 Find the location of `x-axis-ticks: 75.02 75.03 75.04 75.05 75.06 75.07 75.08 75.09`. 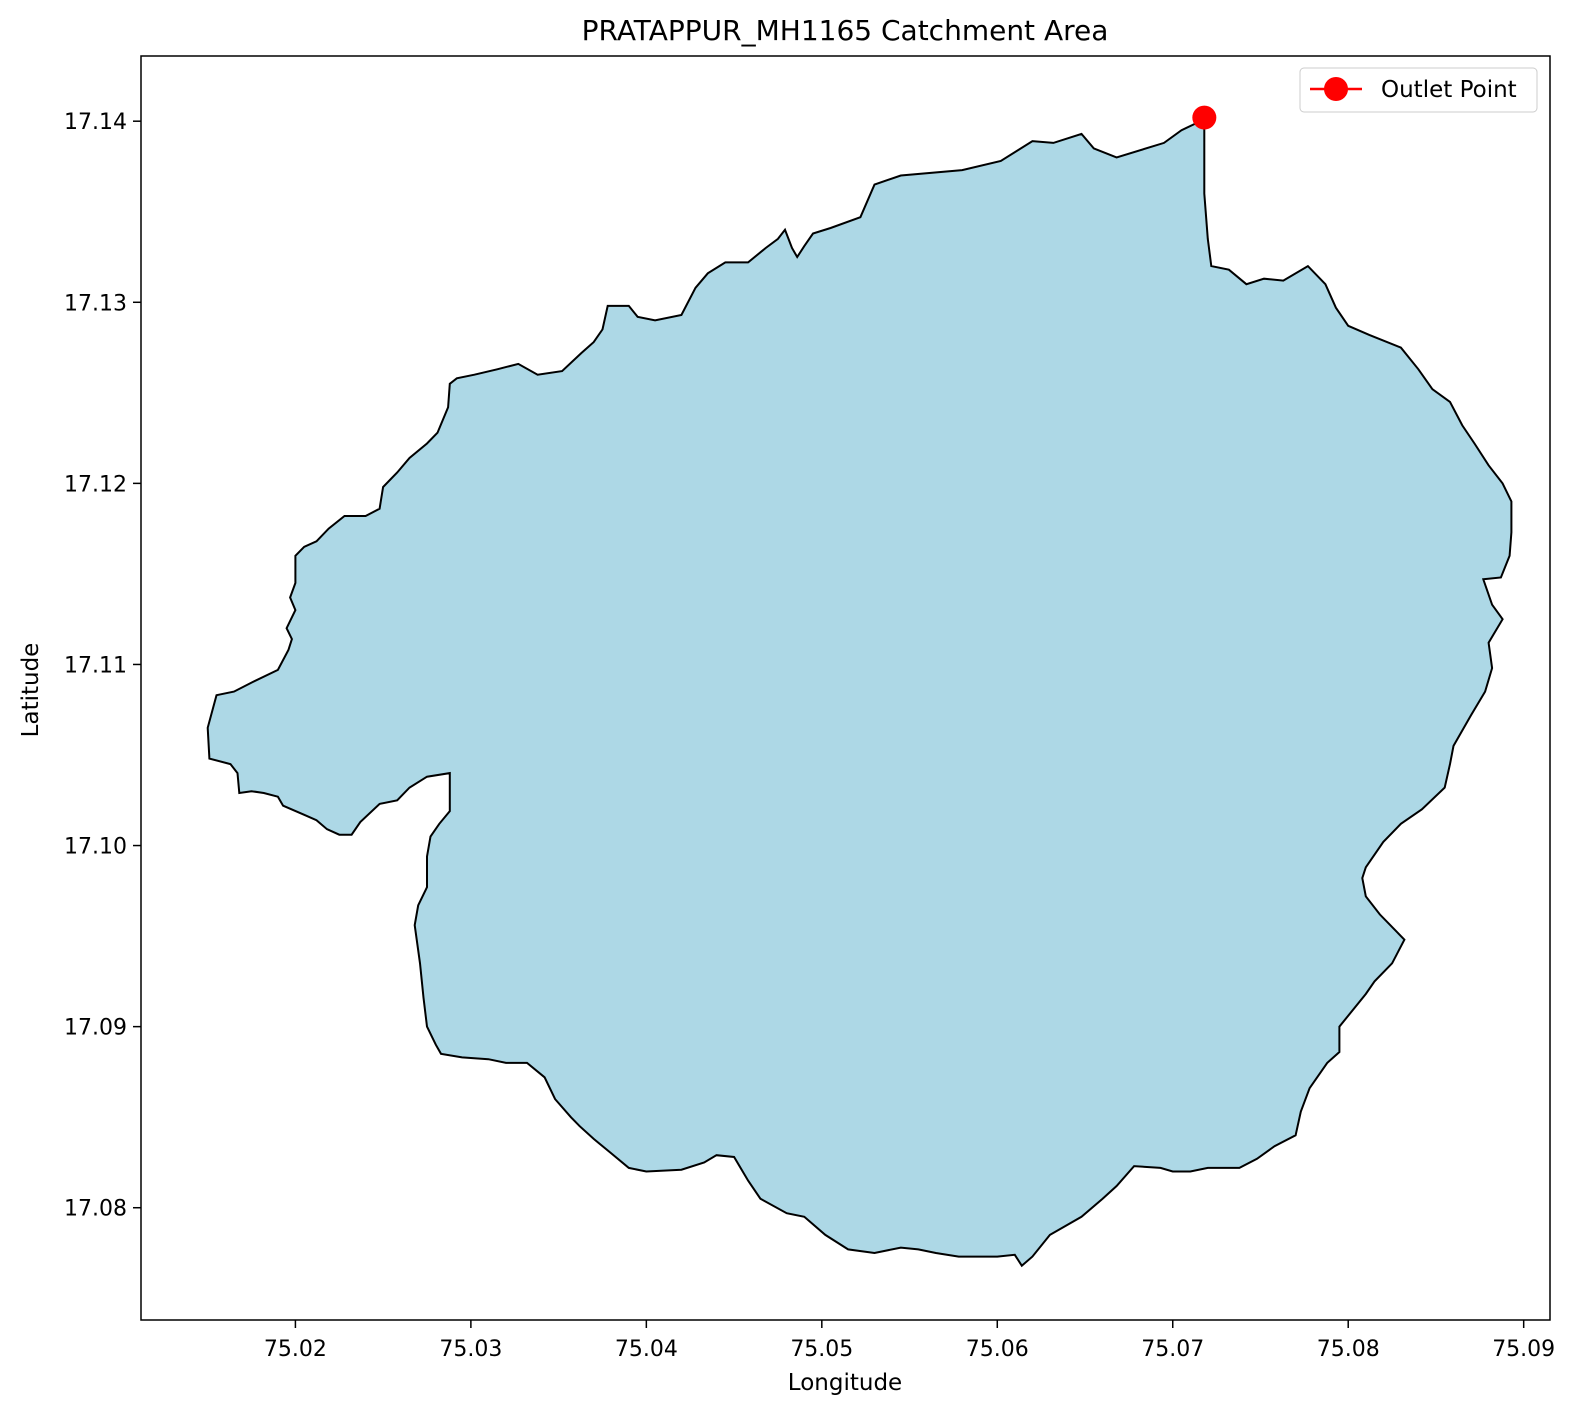

x-axis-ticks: 75.02 75.03 75.04 75.05 75.06 75.07 75.08 75.09 is located at coordinates (909, 1341).